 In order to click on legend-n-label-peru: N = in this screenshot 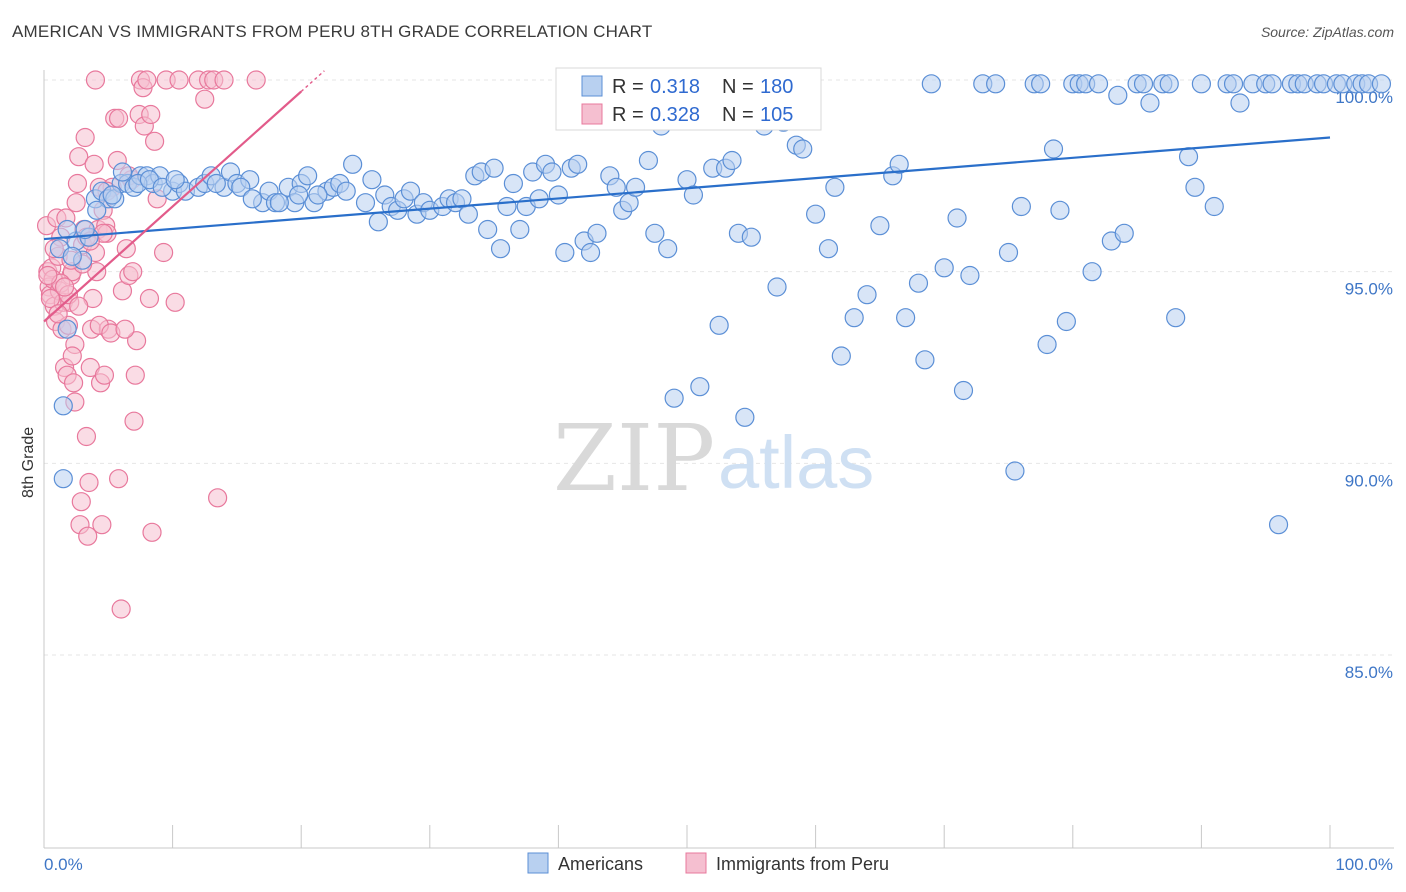, I will do `click(738, 115)`.